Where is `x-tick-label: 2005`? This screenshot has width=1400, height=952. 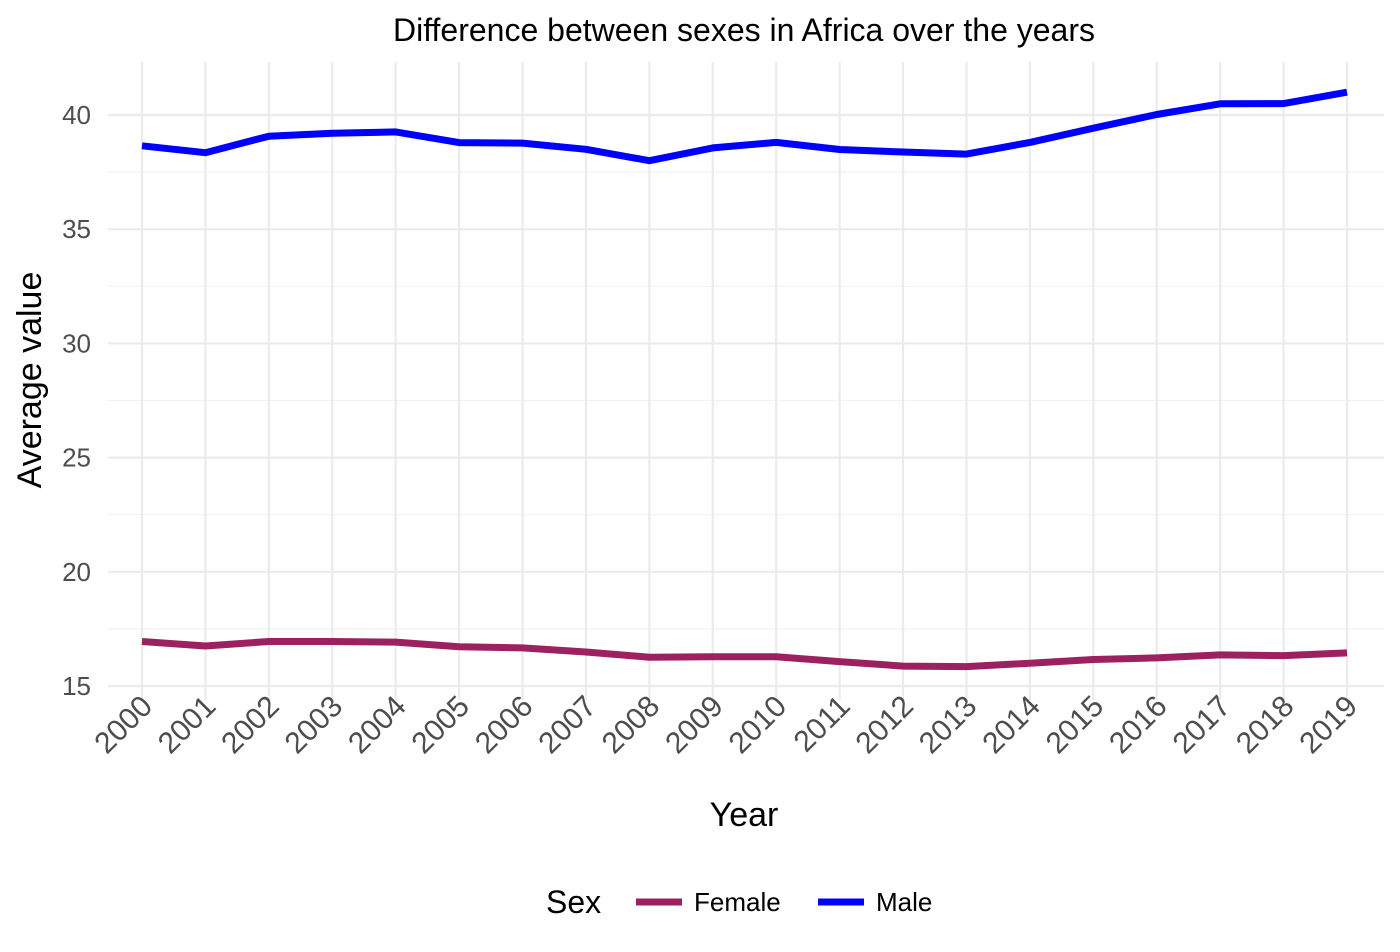 x-tick-label: 2005 is located at coordinates (441, 725).